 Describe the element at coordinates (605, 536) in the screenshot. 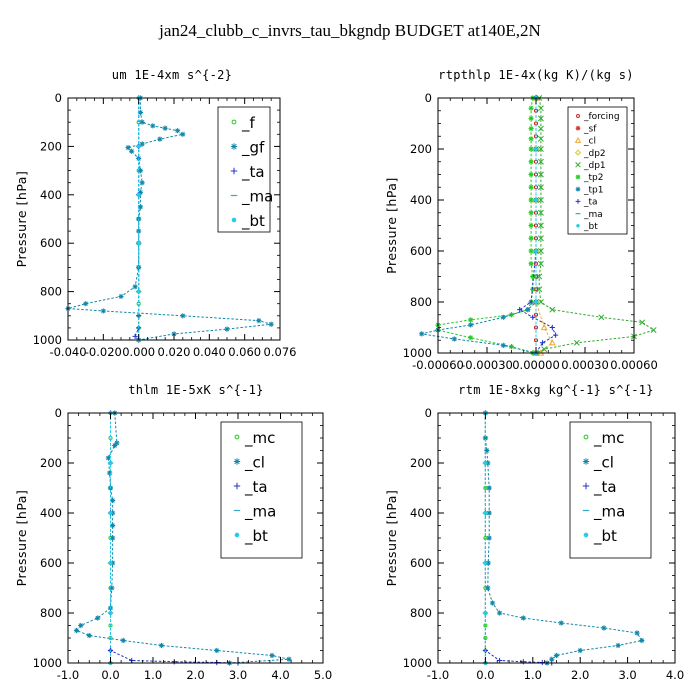

I see `legend-label: _bt` at that location.